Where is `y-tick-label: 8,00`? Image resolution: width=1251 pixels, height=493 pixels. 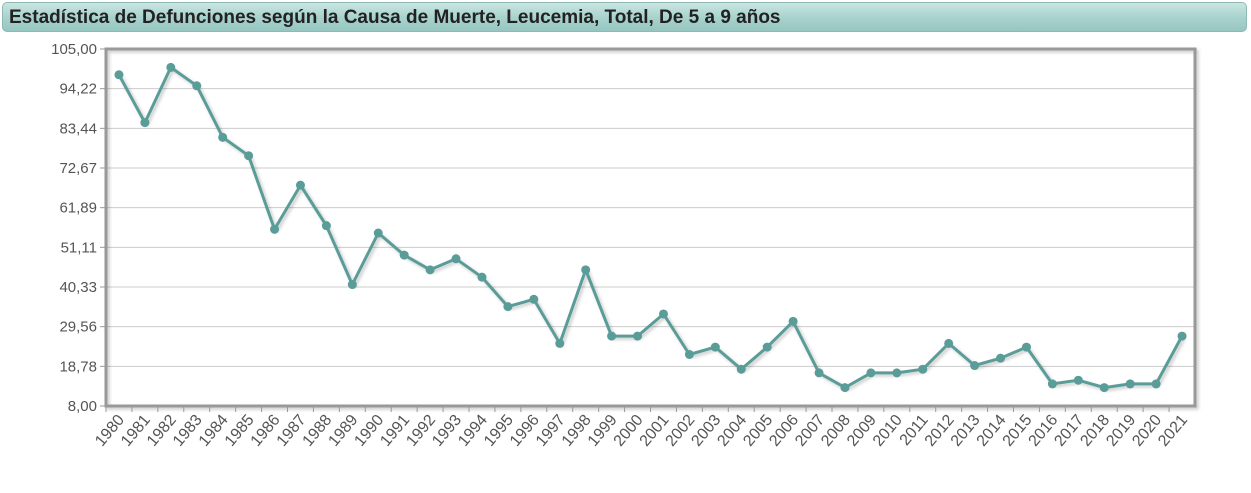 y-tick-label: 8,00 is located at coordinates (82, 406).